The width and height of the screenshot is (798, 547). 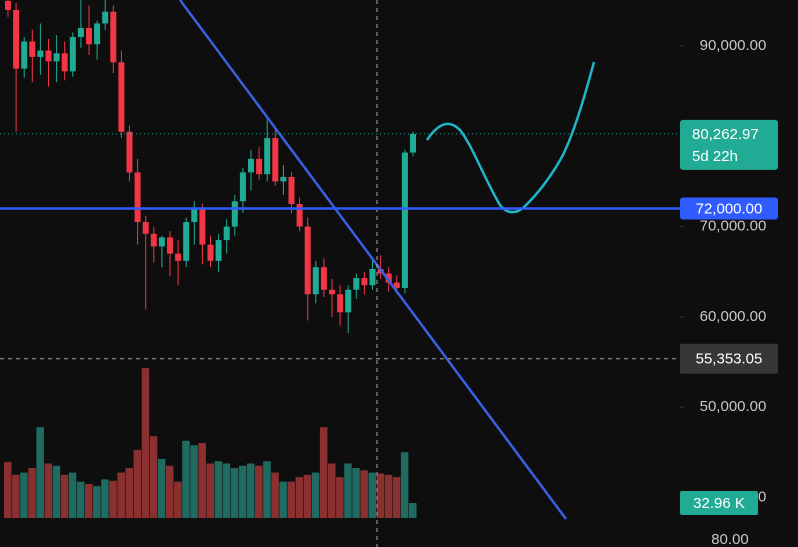 I want to click on last-price-badge, so click(x=729, y=144).